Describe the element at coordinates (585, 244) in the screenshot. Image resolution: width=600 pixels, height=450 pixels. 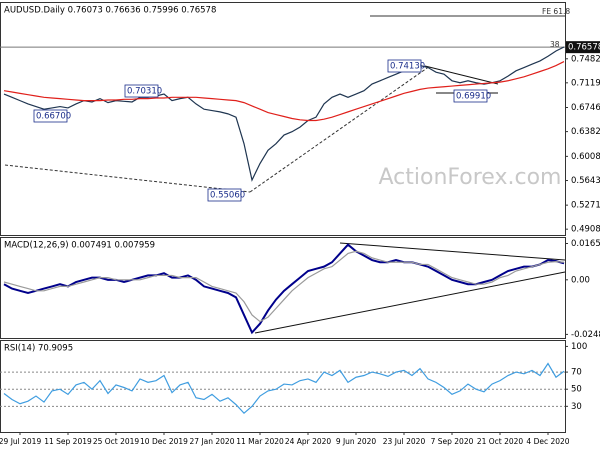
I see `y-tick-label: 0.01654` at that location.